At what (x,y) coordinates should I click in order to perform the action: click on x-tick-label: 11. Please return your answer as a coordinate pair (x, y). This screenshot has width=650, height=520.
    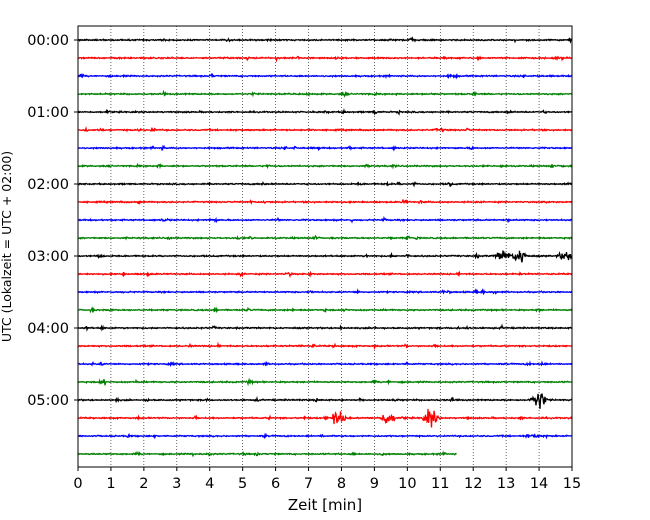
    Looking at the image, I should click on (440, 484).